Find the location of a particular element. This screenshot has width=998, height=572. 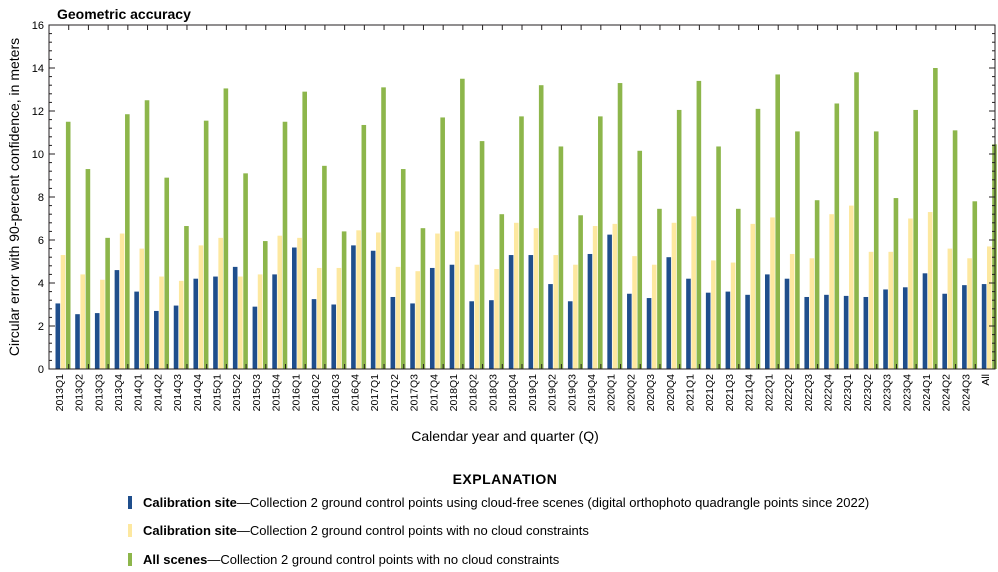

bar-2023Q4-s1 is located at coordinates (905, 328).